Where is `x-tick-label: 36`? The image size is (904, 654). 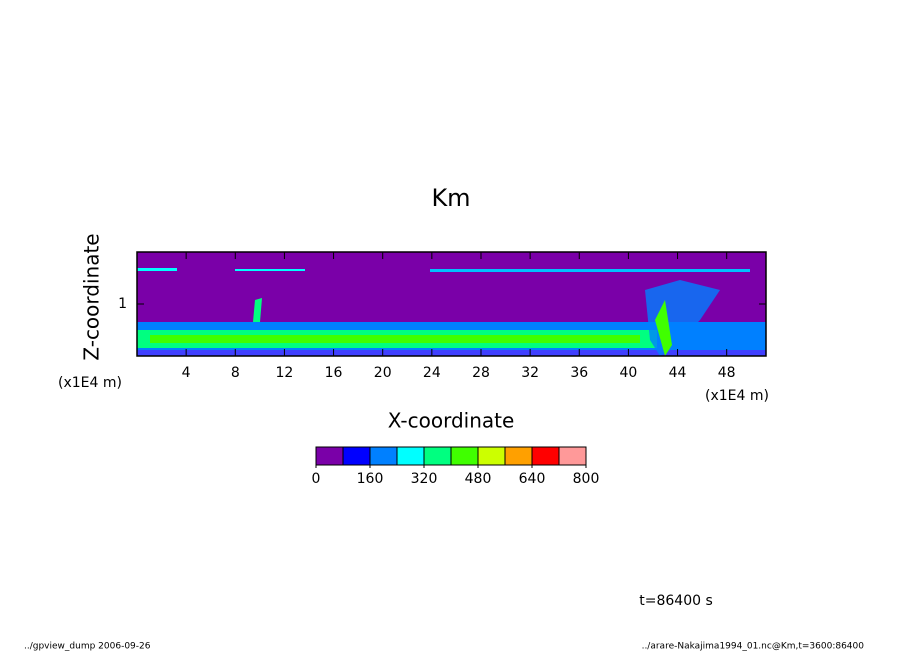
x-tick-label: 36 is located at coordinates (579, 373).